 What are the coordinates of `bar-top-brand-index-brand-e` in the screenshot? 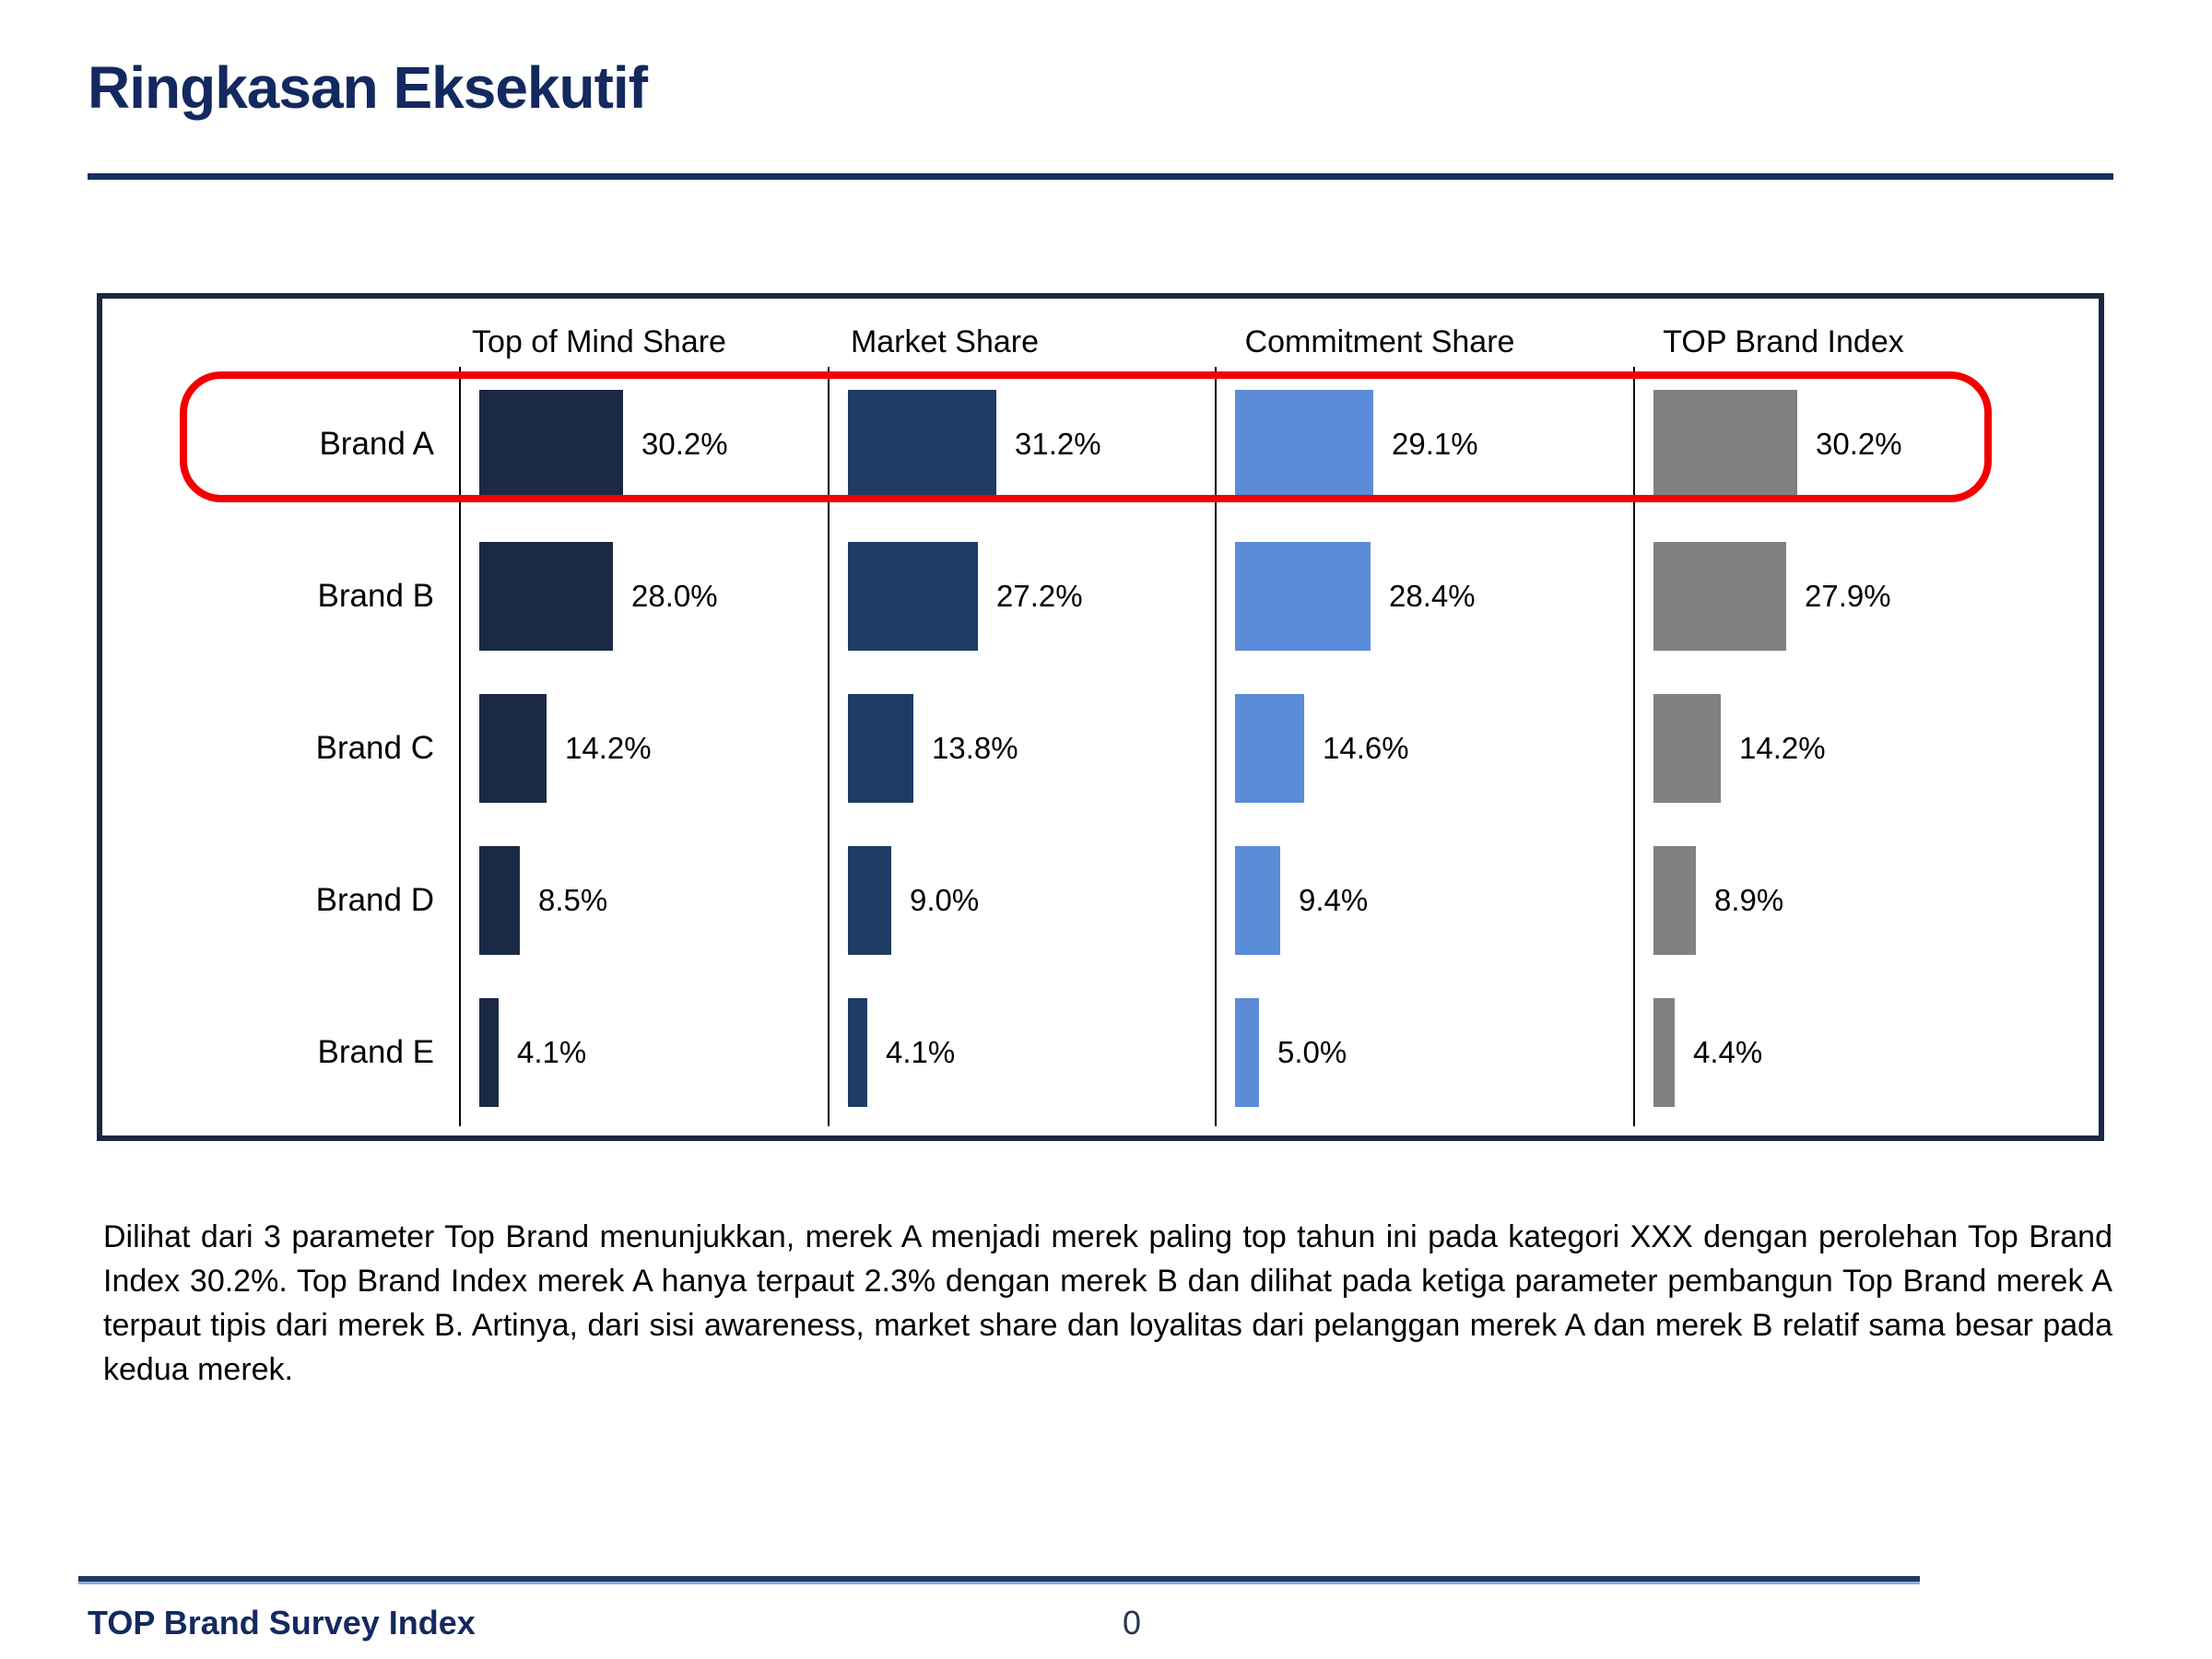 It's located at (1664, 1052).